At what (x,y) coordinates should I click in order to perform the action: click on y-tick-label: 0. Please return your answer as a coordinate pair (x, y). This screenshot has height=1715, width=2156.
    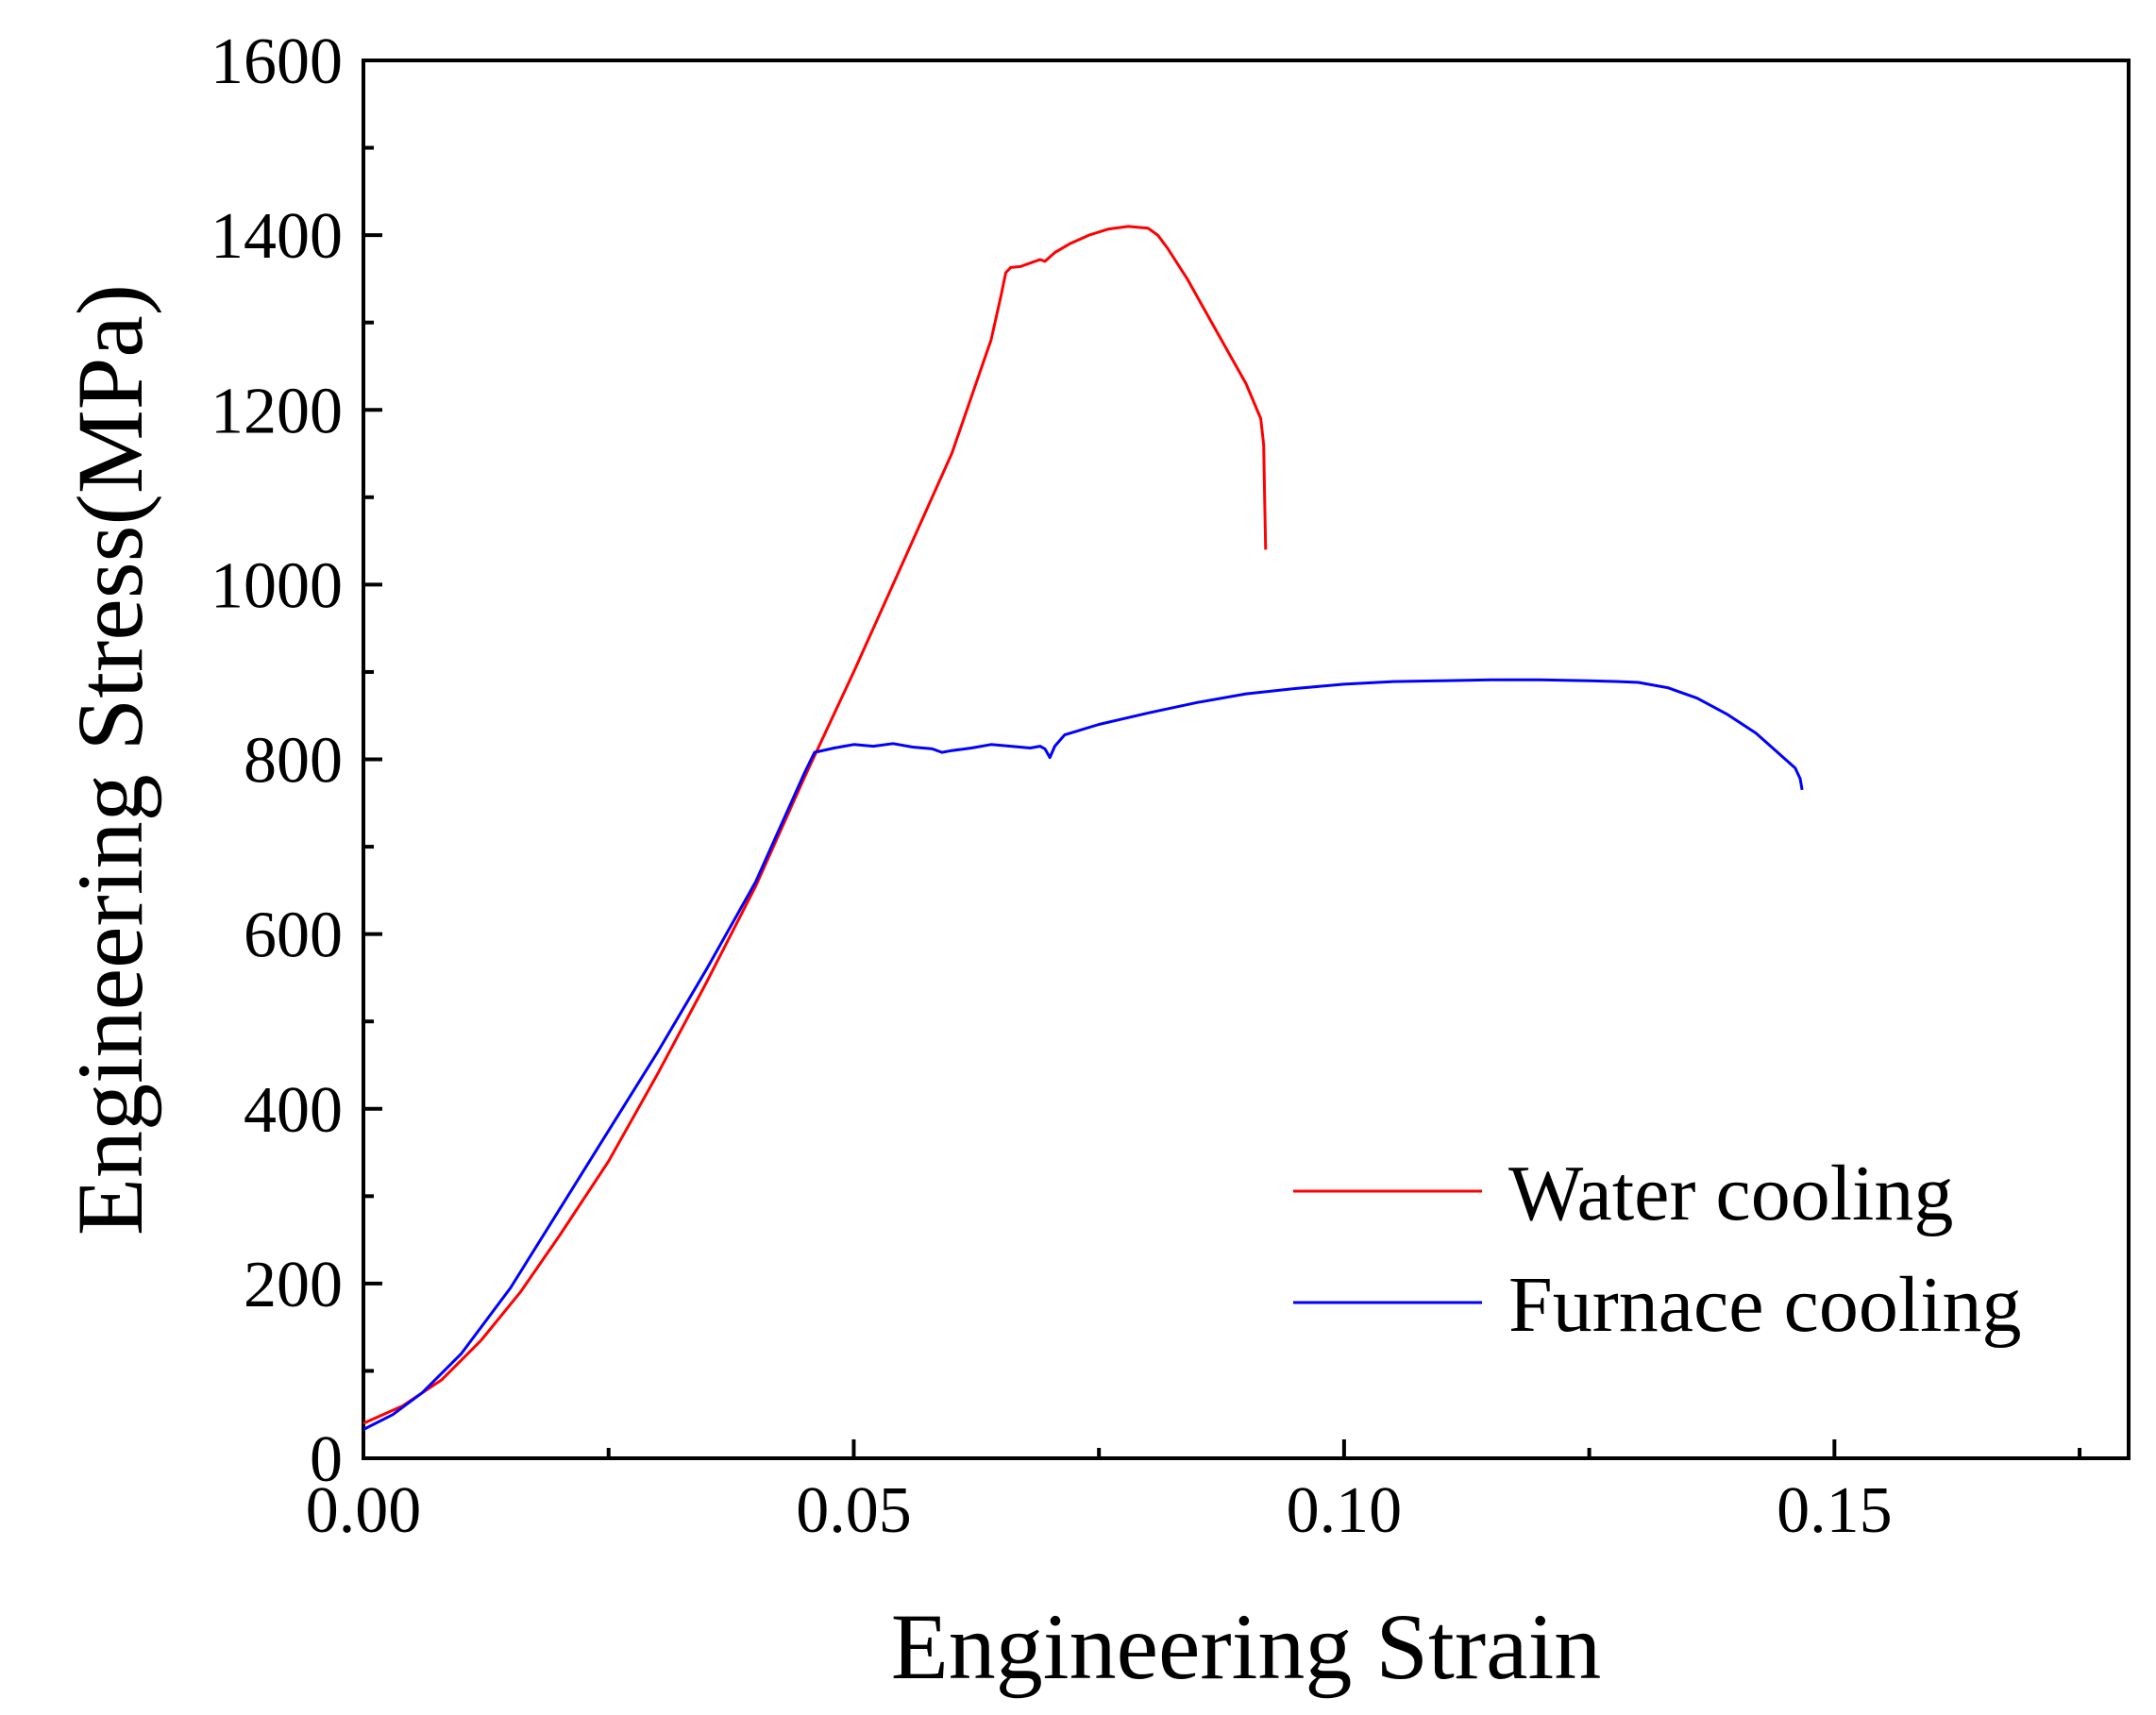
    Looking at the image, I should click on (326, 1459).